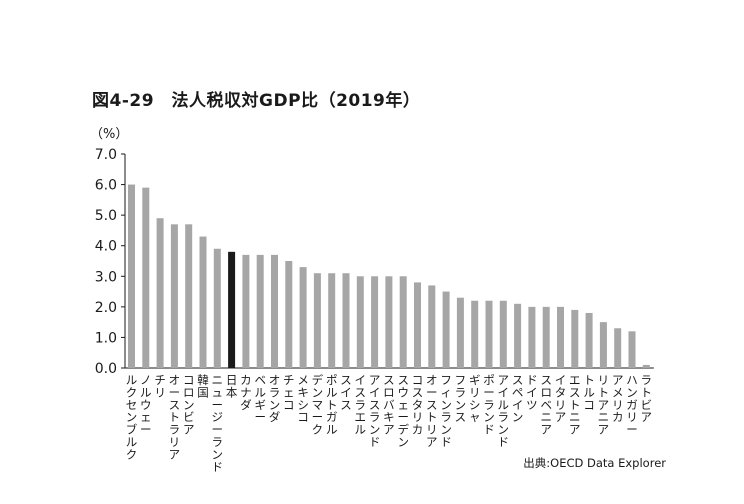 This screenshot has height=504, width=744. I want to click on category-label: 日本, so click(232, 386).